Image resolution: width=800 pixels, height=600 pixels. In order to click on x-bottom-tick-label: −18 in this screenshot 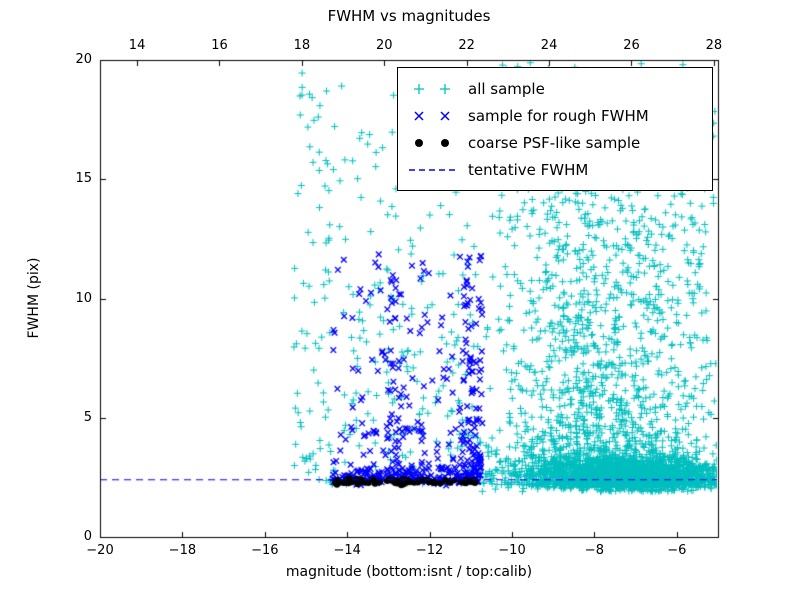, I will do `click(182, 550)`.